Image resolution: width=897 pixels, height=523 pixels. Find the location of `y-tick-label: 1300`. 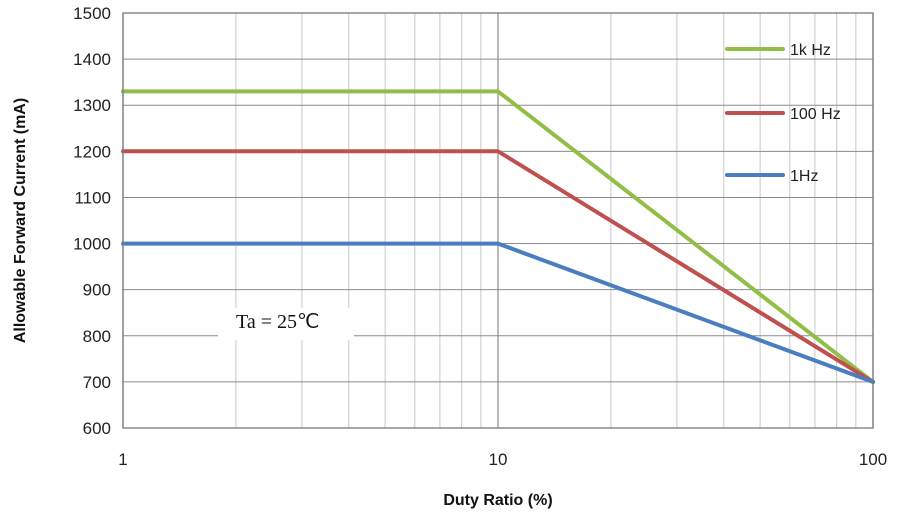

y-tick-label: 1300 is located at coordinates (92, 105).